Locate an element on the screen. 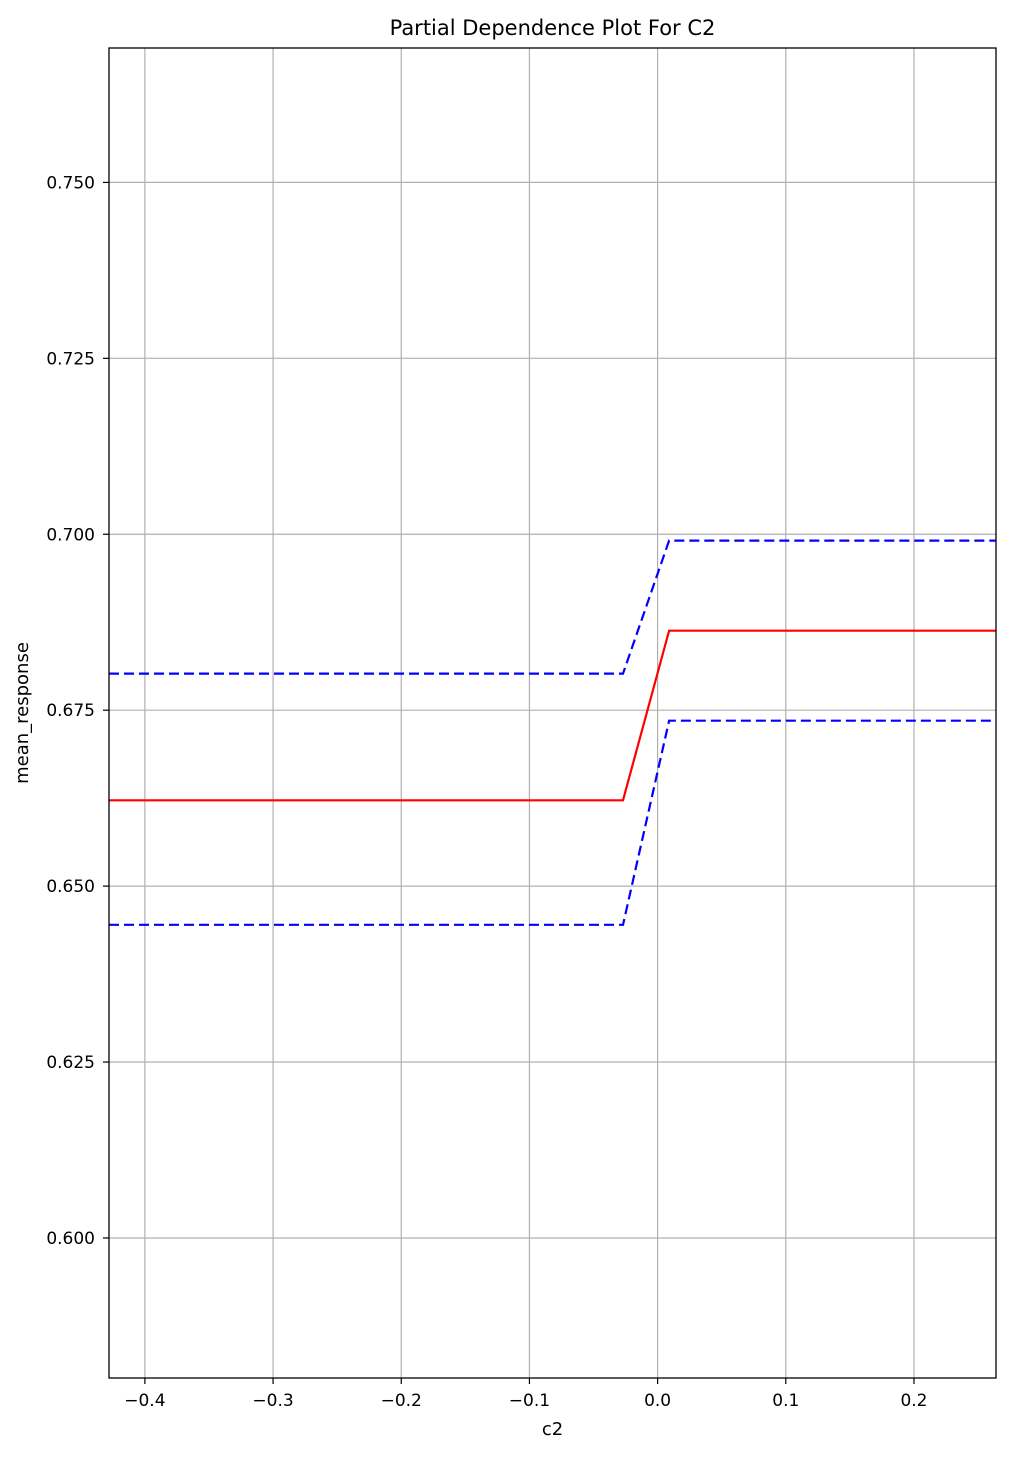  y-tick-label: 0.750 is located at coordinates (70, 183).